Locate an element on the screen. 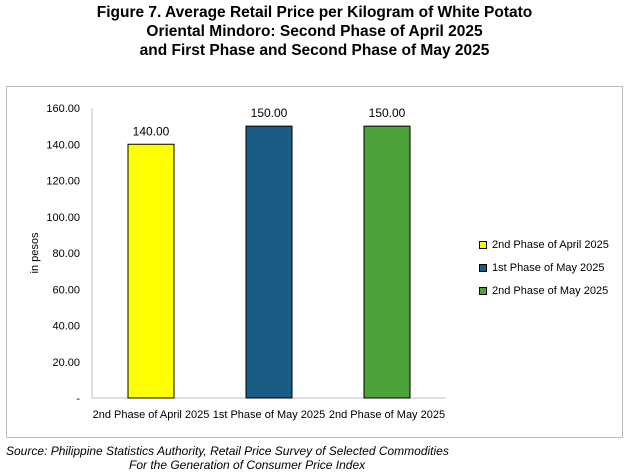 Image resolution: width=629 pixels, height=476 pixels. legend-label: 2nd Phase of May 2025 is located at coordinates (550, 290).